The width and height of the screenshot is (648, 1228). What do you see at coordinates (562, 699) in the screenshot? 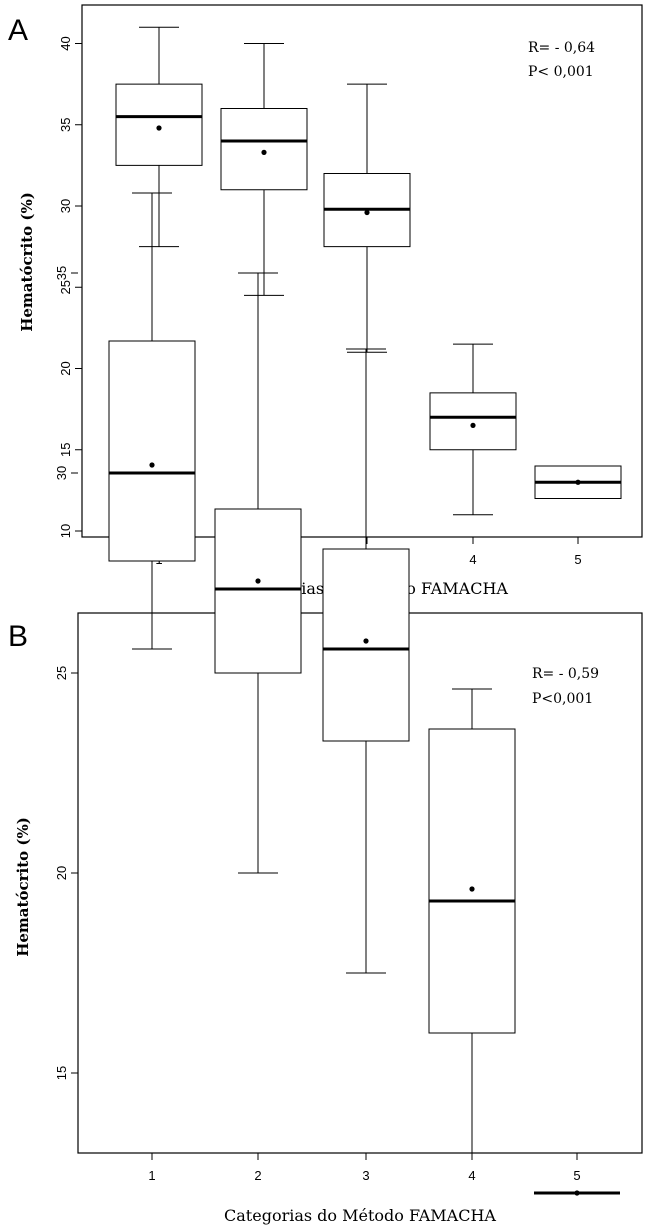
I see `annotation-p-b: P<0,001` at bounding box center [562, 699].